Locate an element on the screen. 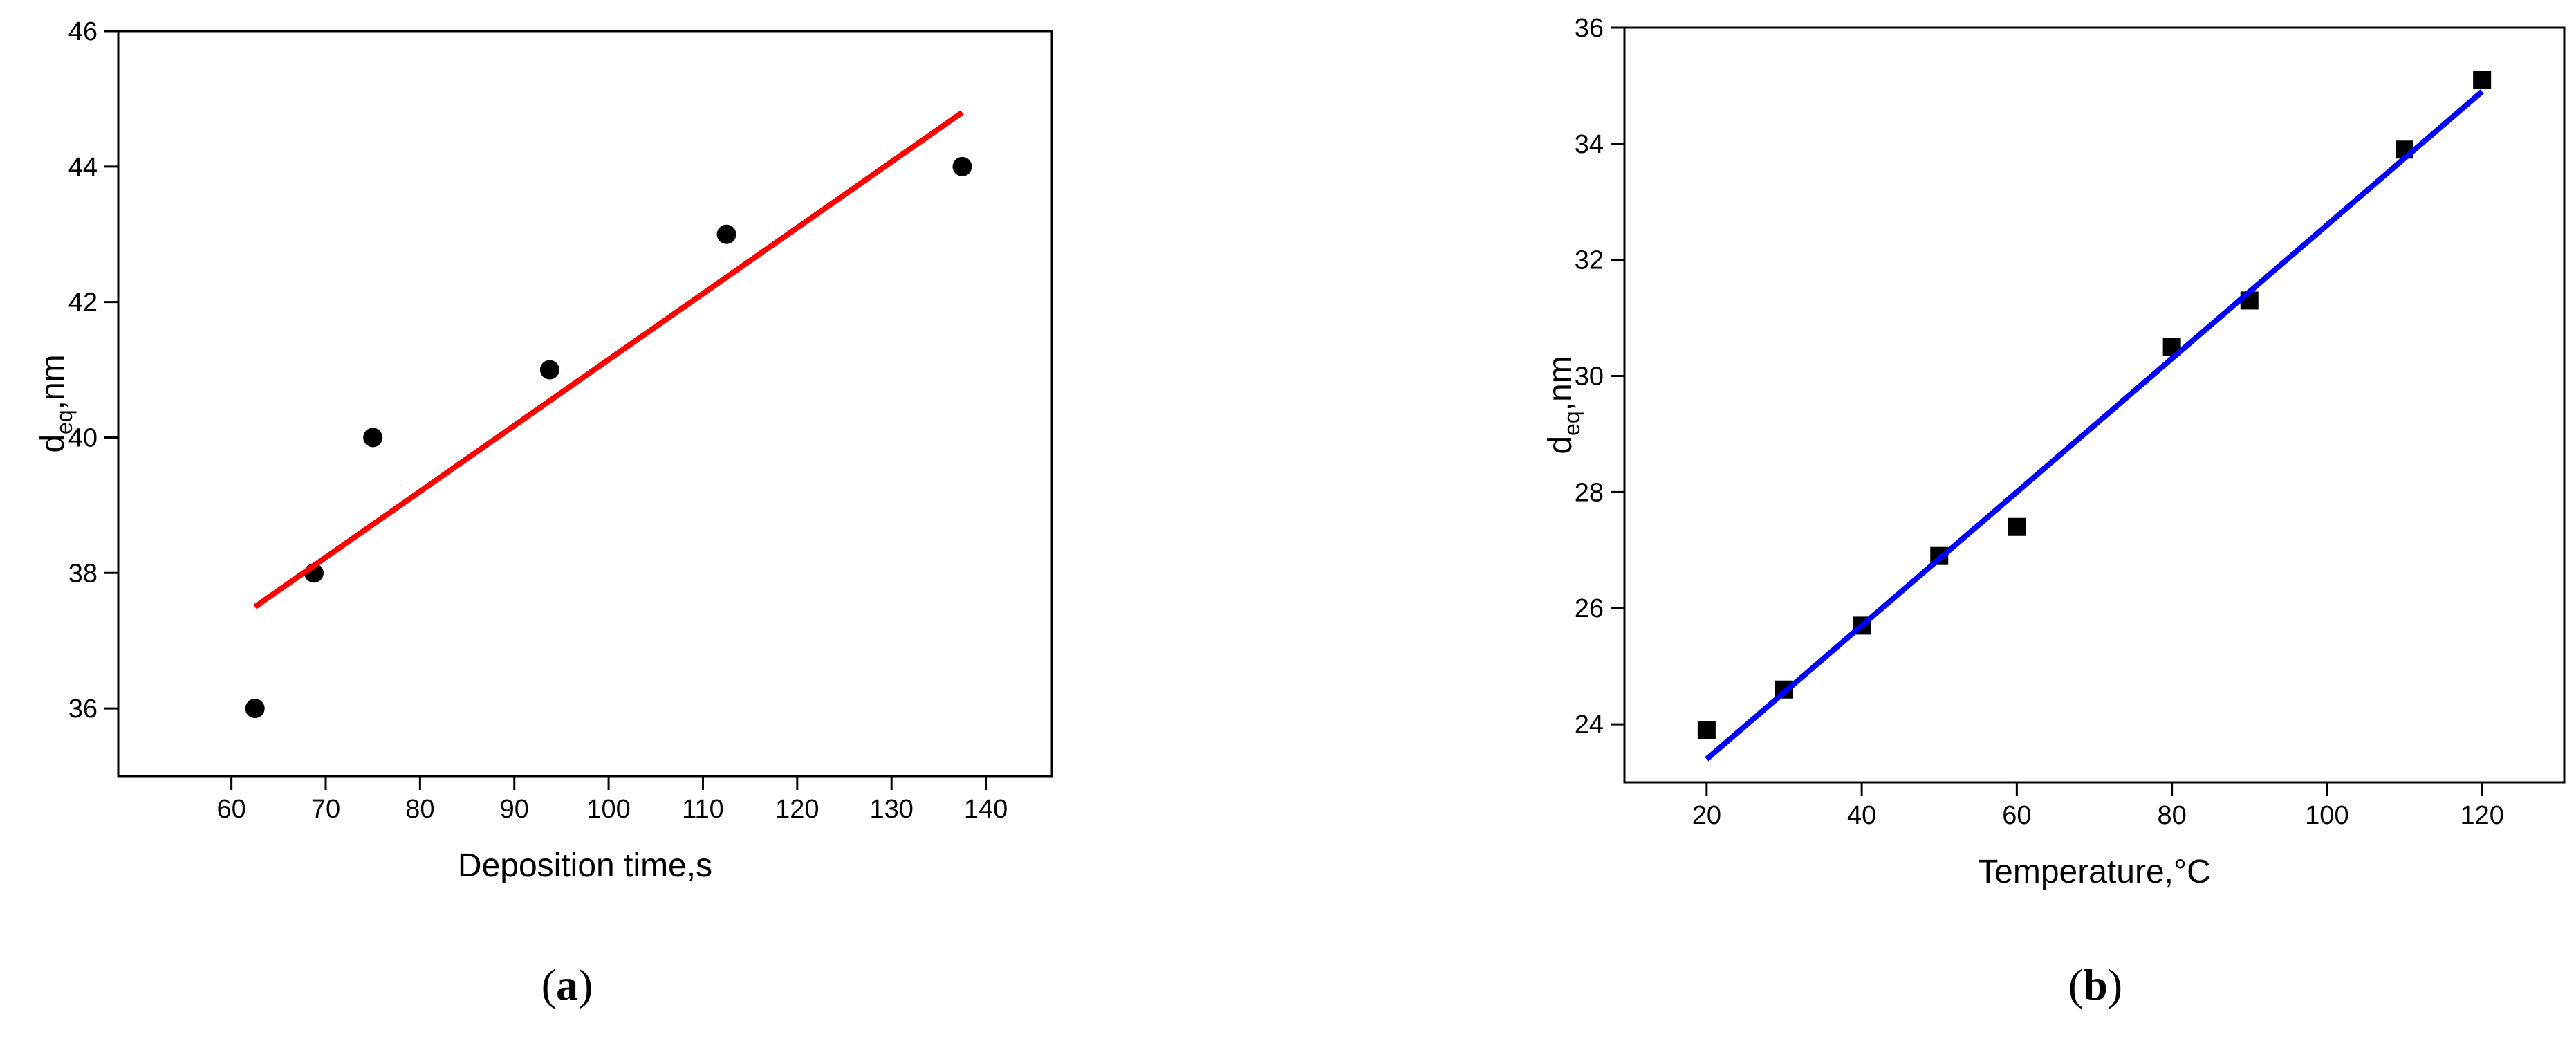 Image resolution: width=2576 pixels, height=1048 pixels. x-tick-label: 140 is located at coordinates (986, 810).